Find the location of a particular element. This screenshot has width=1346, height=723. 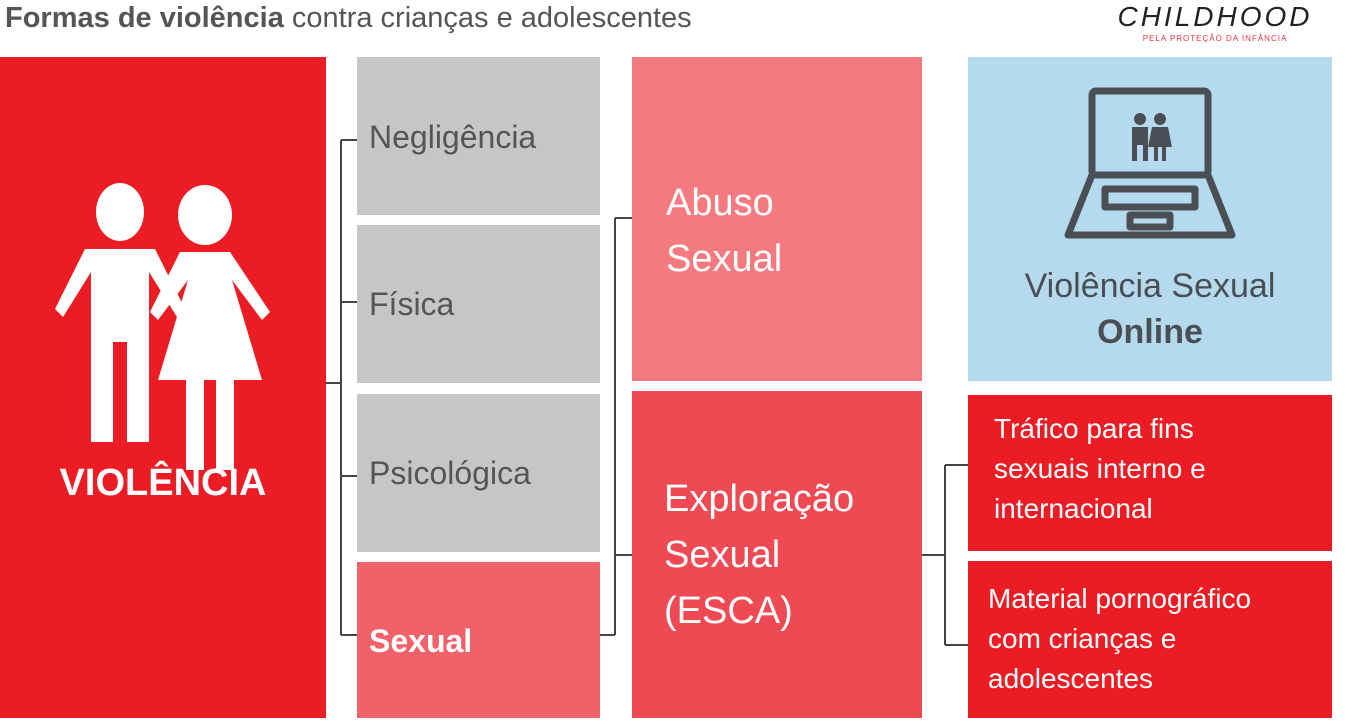

node-text: com crianças e is located at coordinates (1082, 638).